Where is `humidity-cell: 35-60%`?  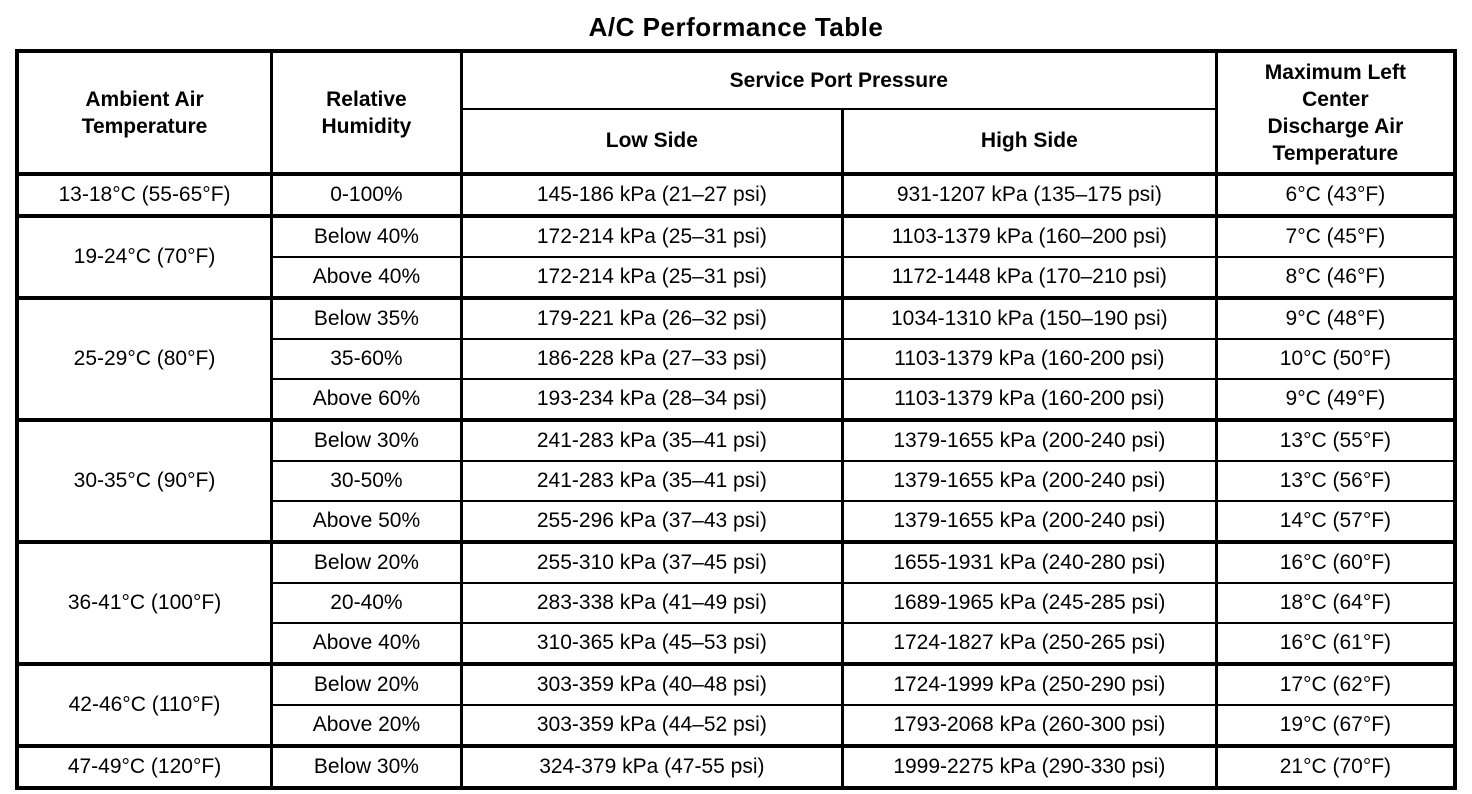
humidity-cell: 35-60% is located at coordinates (366, 359).